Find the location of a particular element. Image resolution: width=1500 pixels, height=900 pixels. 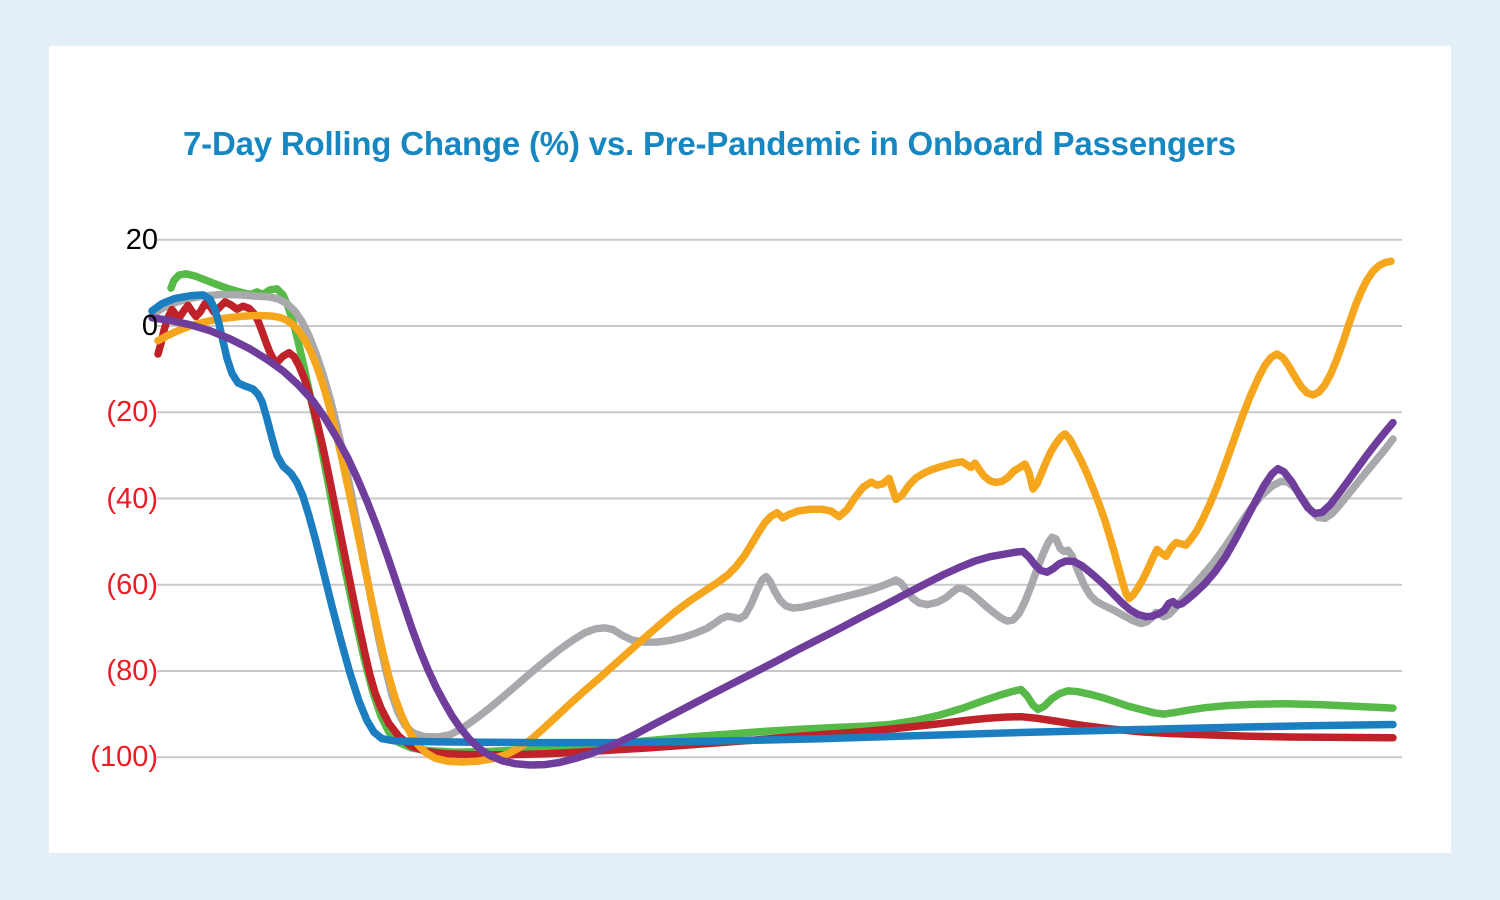

y-axis-label: (20) is located at coordinates (132, 412).